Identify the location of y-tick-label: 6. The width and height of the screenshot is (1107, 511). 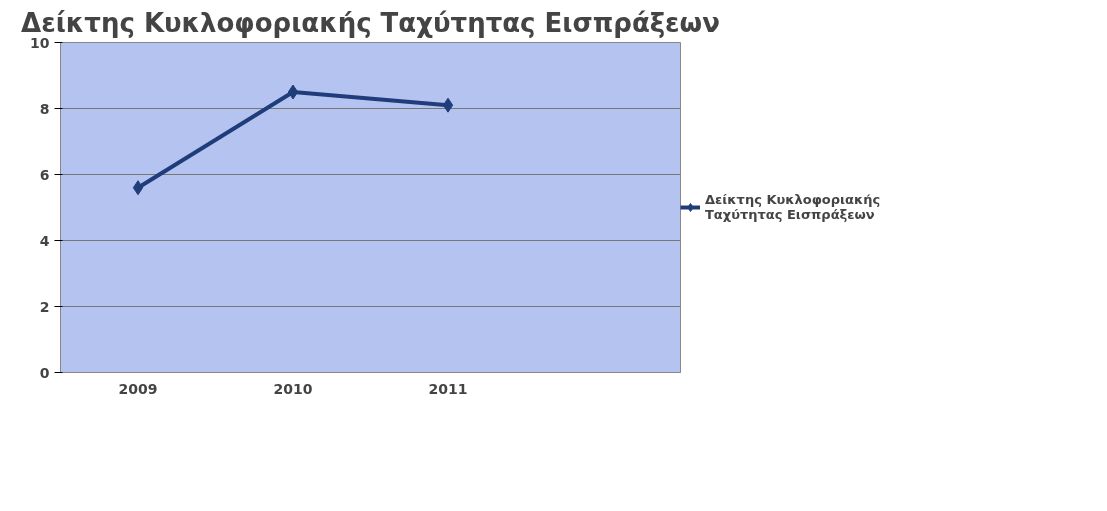
(44, 174).